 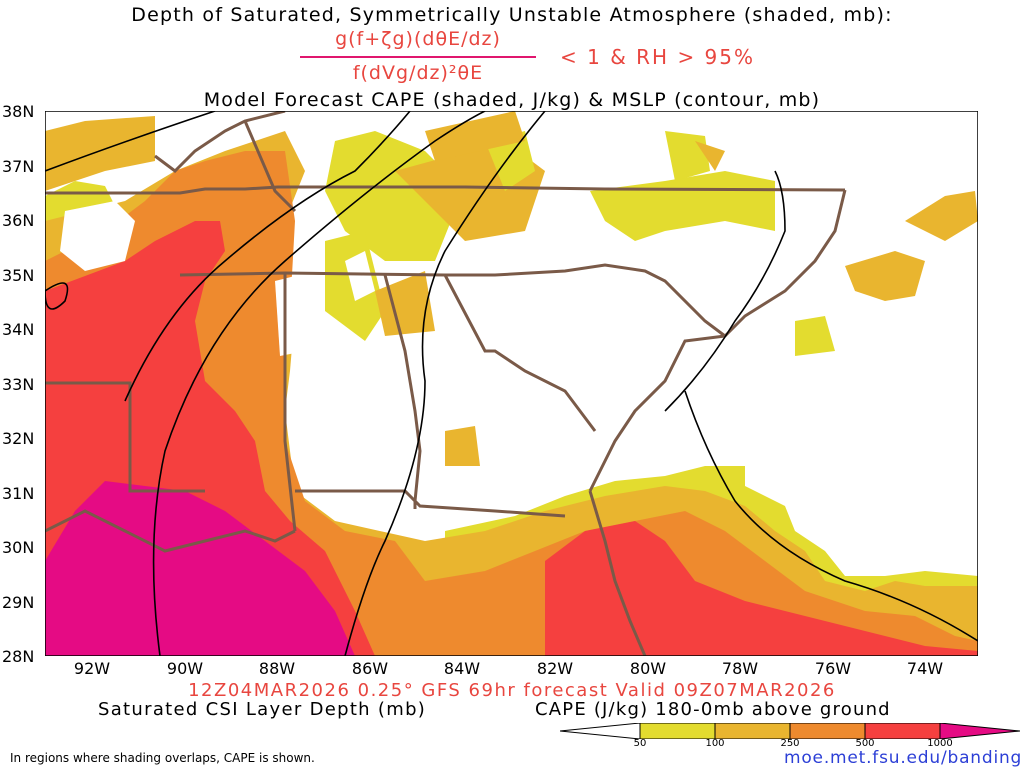 I want to click on lat-label-38n: 38N, so click(x=18, y=111).